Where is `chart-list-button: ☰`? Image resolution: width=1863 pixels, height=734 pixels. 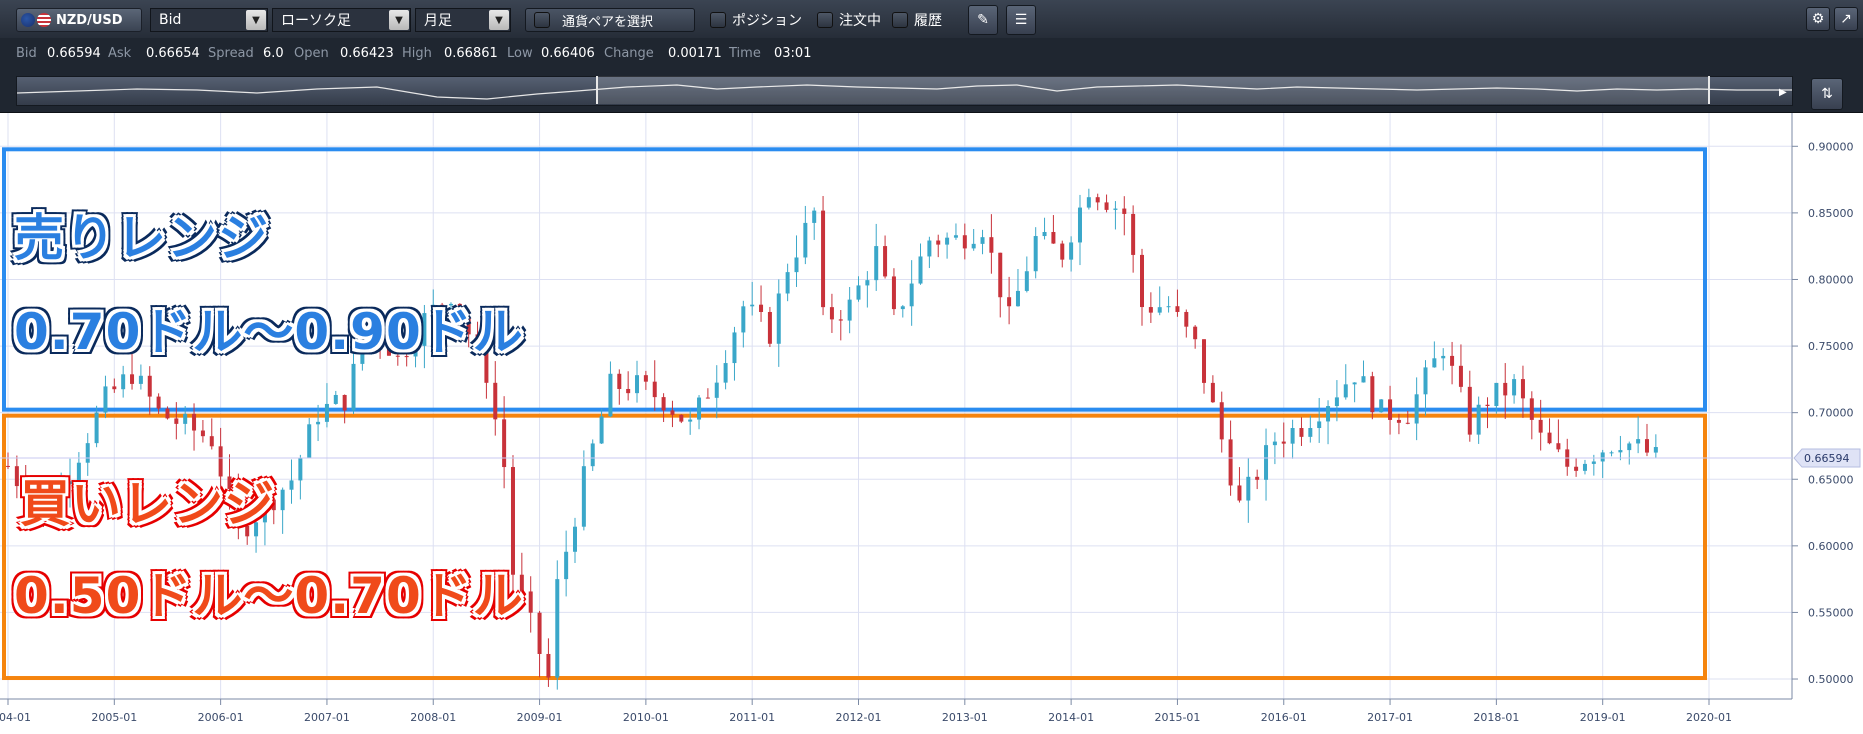
chart-list-button: ☰ is located at coordinates (1021, 20).